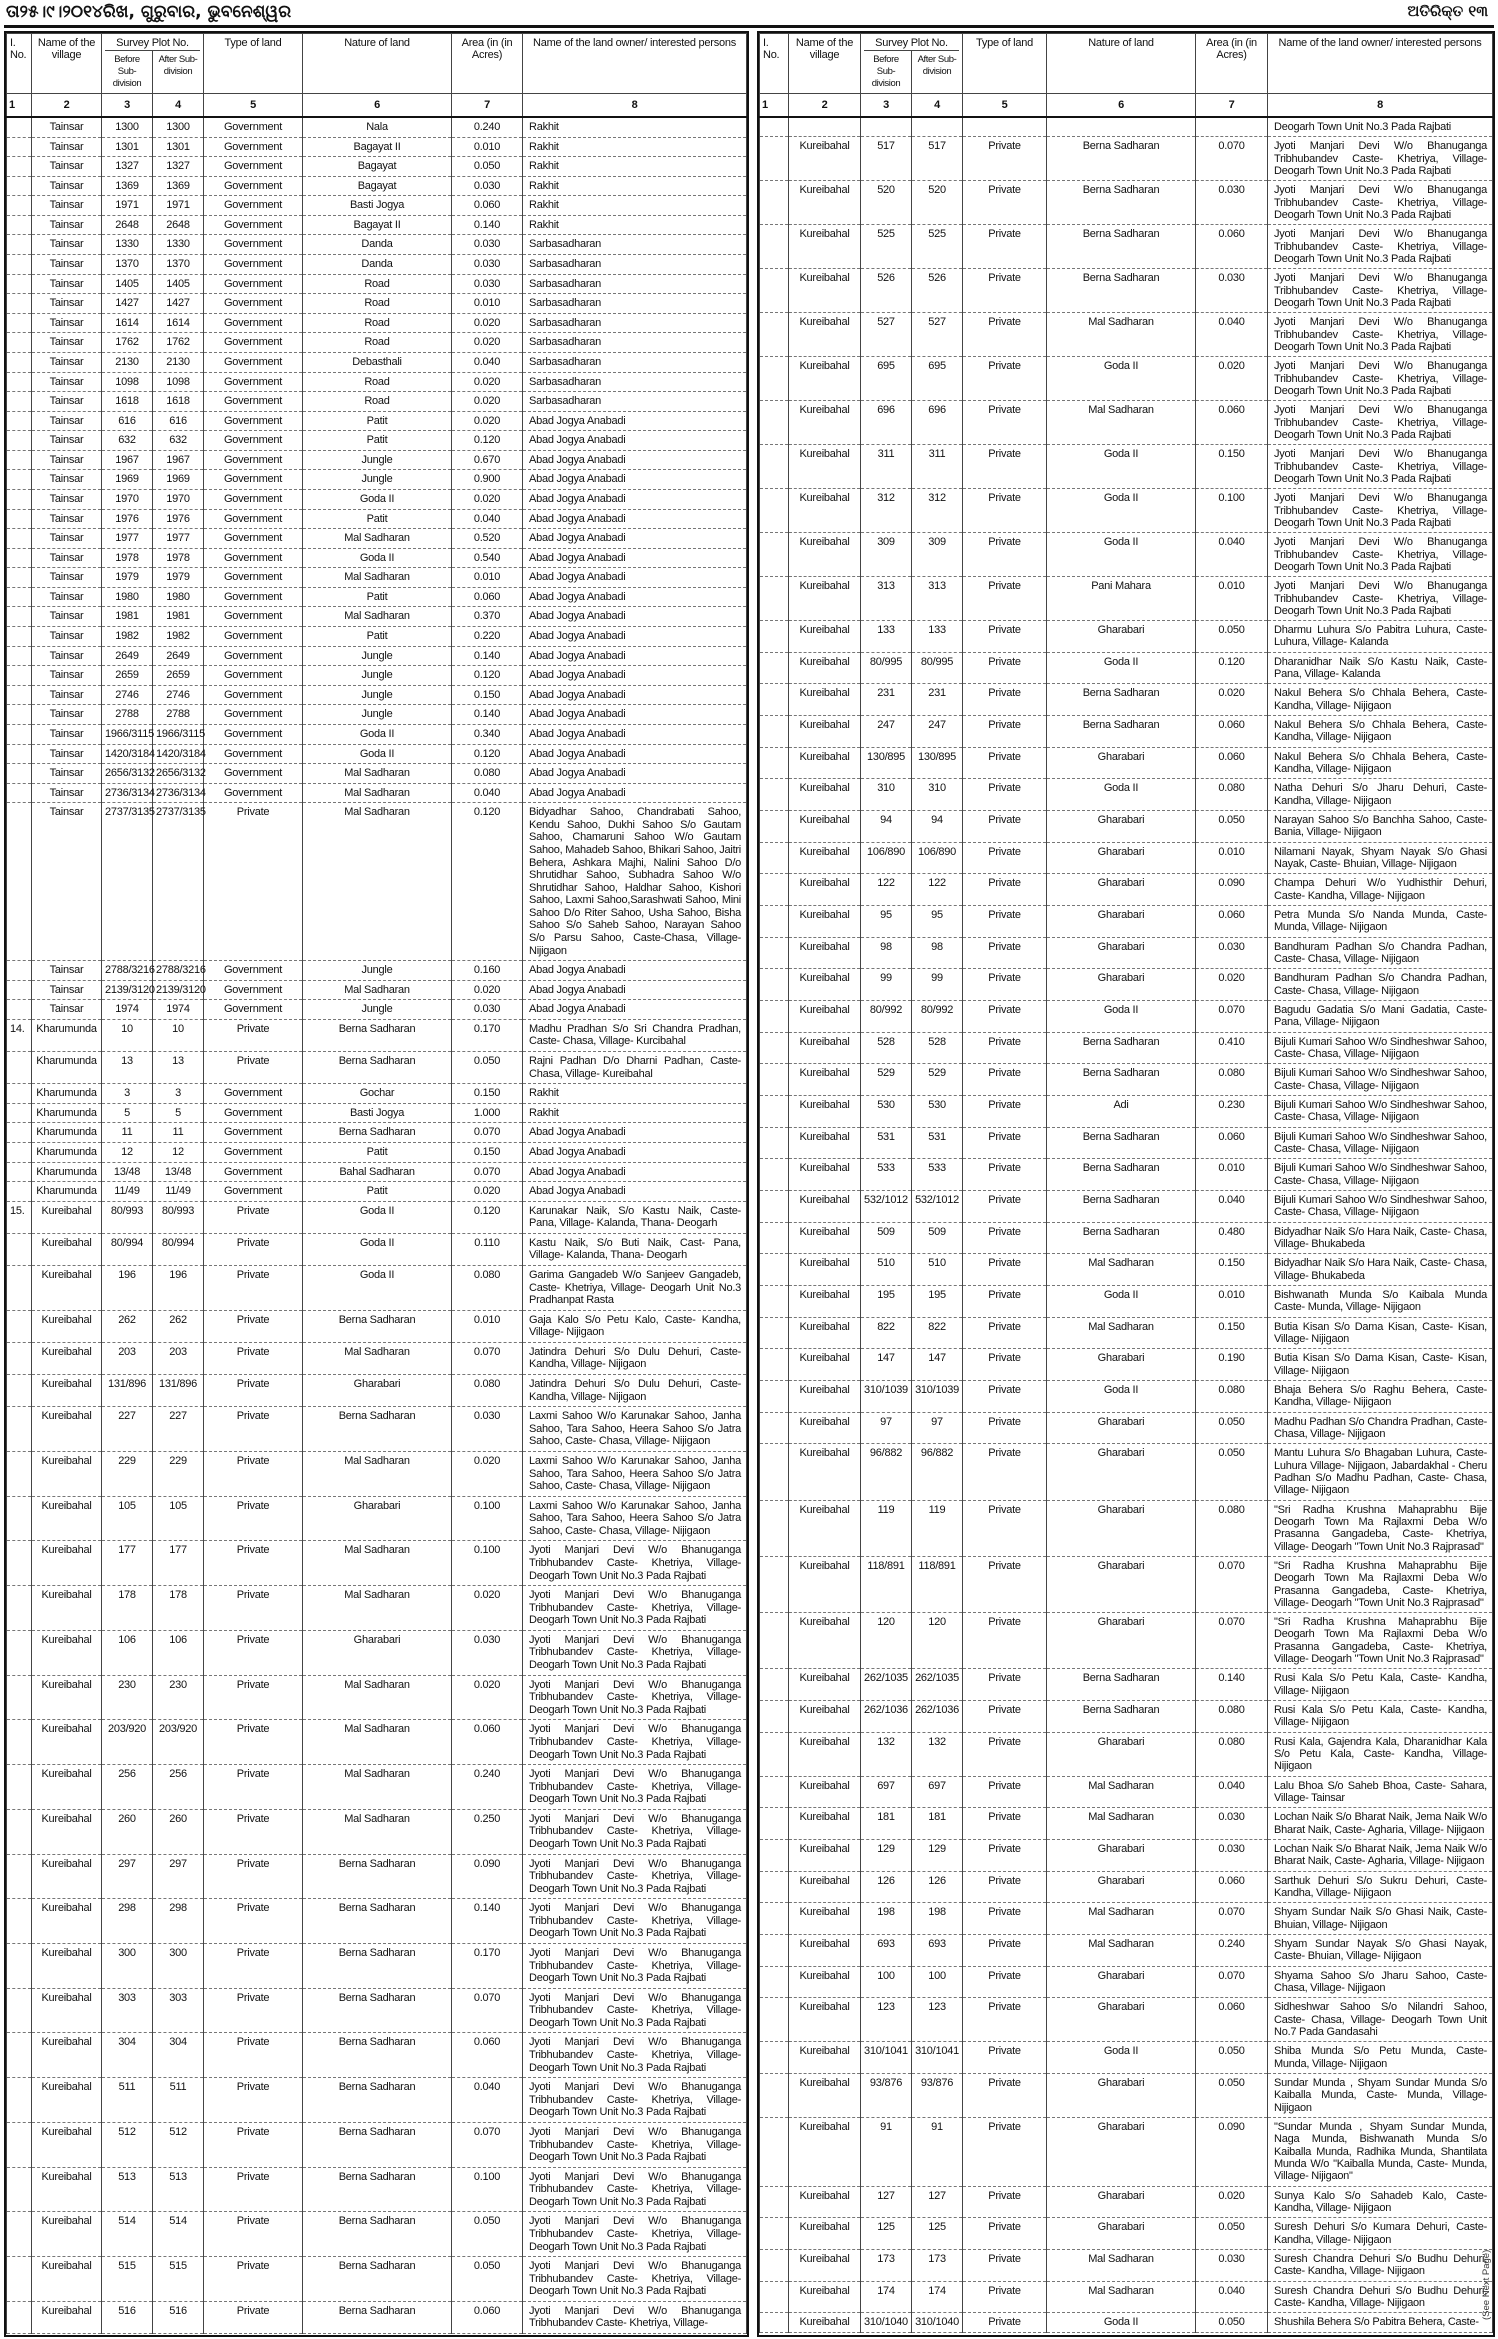  I want to click on plot-before-cell: 2737/3135, so click(128, 882).